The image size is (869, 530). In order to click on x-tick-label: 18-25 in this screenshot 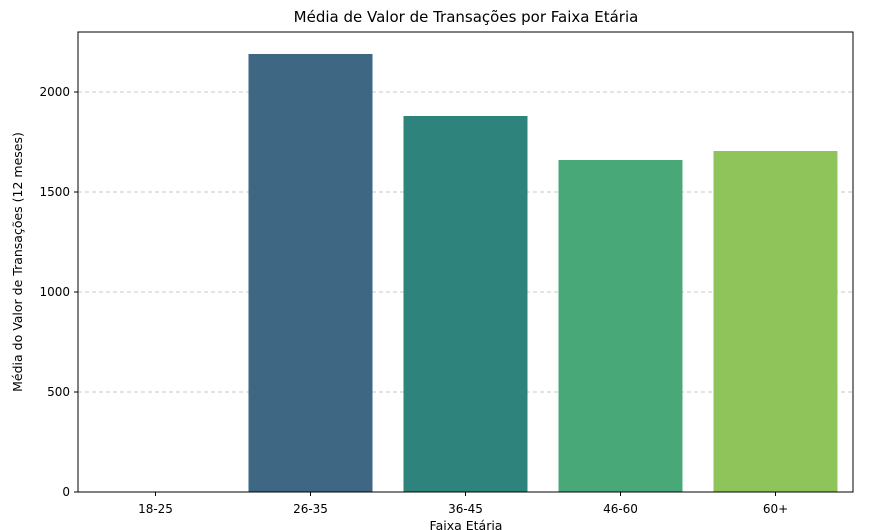, I will do `click(155, 509)`.